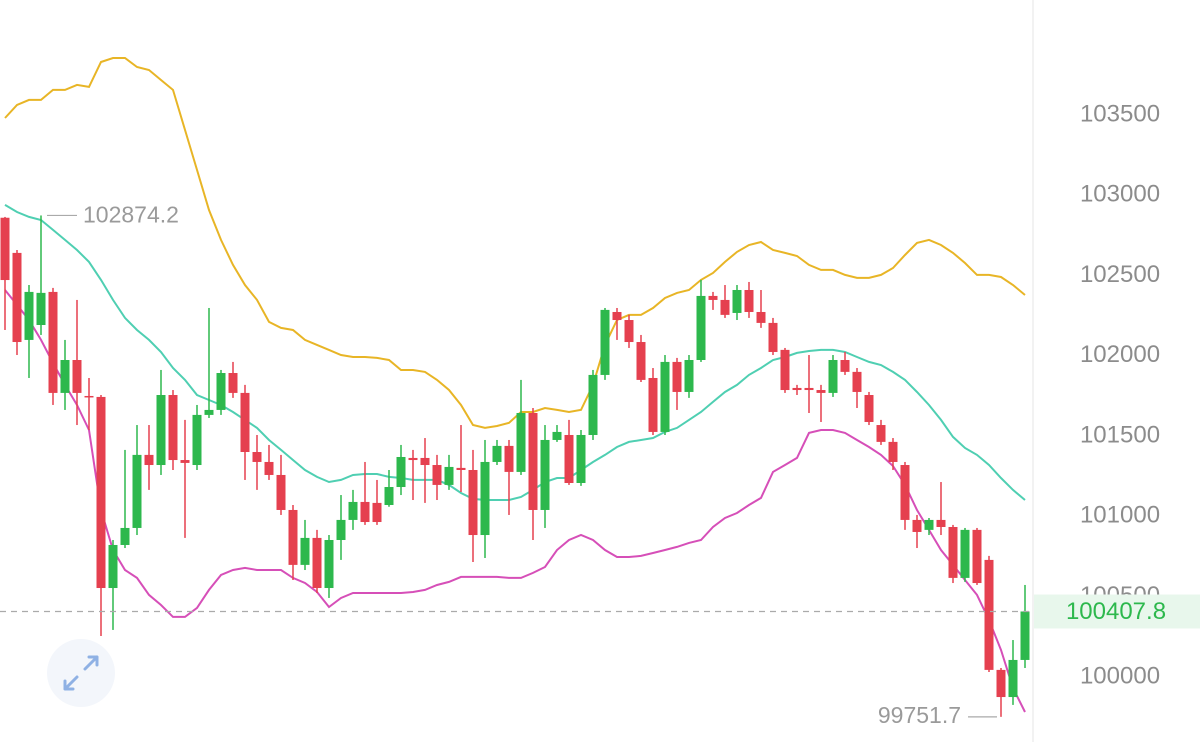  What do you see at coordinates (131, 215) in the screenshot?
I see `high-label: 102874.2` at bounding box center [131, 215].